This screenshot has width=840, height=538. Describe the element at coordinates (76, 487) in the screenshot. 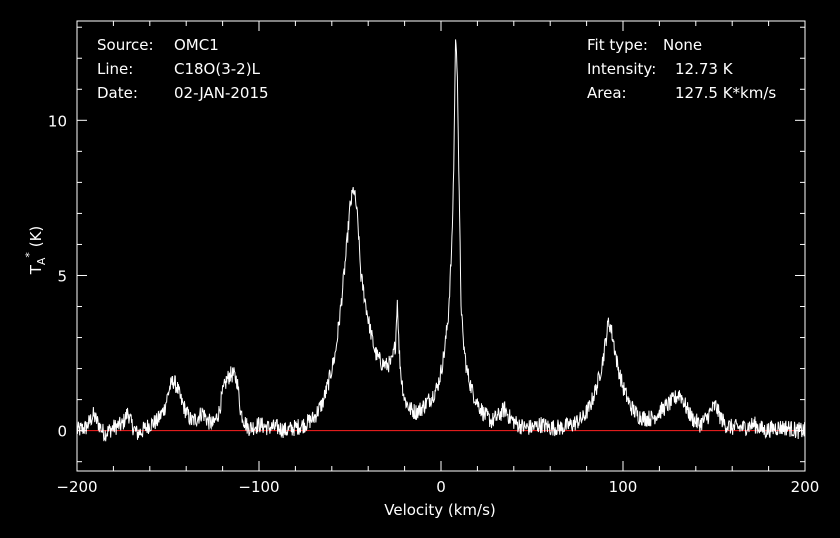

I see `x-tick-label: −200` at that location.